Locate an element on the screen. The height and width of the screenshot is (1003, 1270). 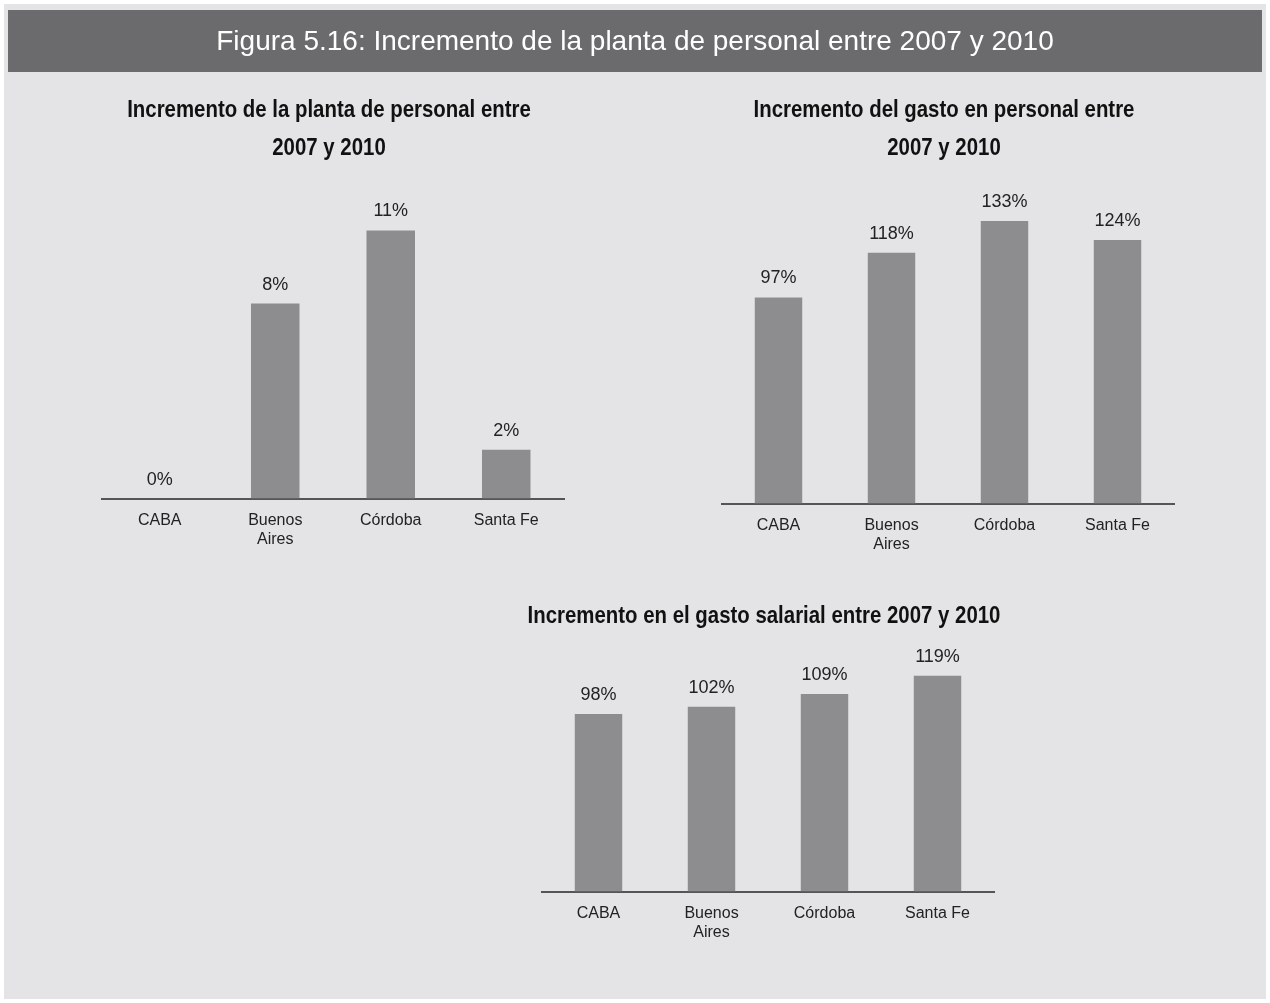
data-label: 8% is located at coordinates (275, 283).